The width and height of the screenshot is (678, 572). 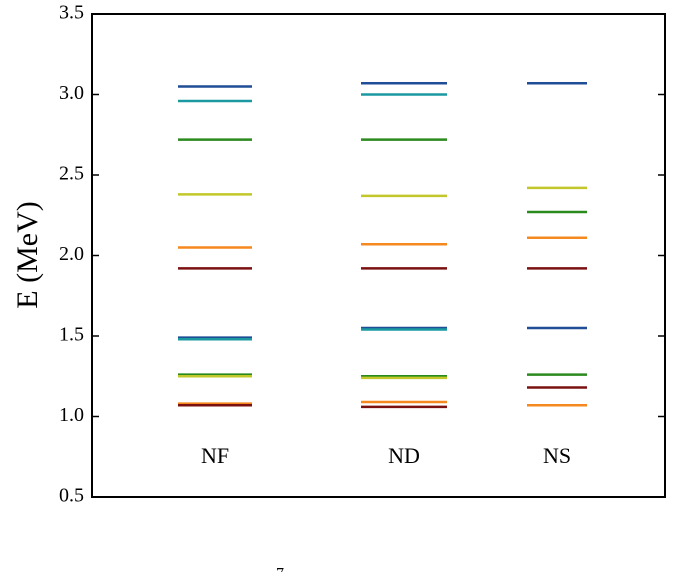 I want to click on y-axis-label: E (MeV), so click(x=27, y=254).